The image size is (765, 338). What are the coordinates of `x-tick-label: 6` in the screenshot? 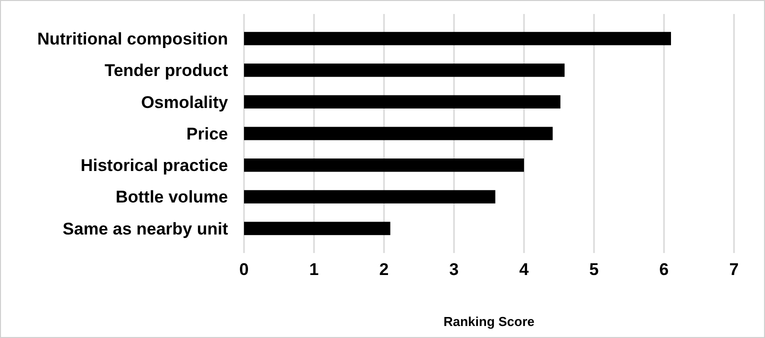 It's located at (664, 269).